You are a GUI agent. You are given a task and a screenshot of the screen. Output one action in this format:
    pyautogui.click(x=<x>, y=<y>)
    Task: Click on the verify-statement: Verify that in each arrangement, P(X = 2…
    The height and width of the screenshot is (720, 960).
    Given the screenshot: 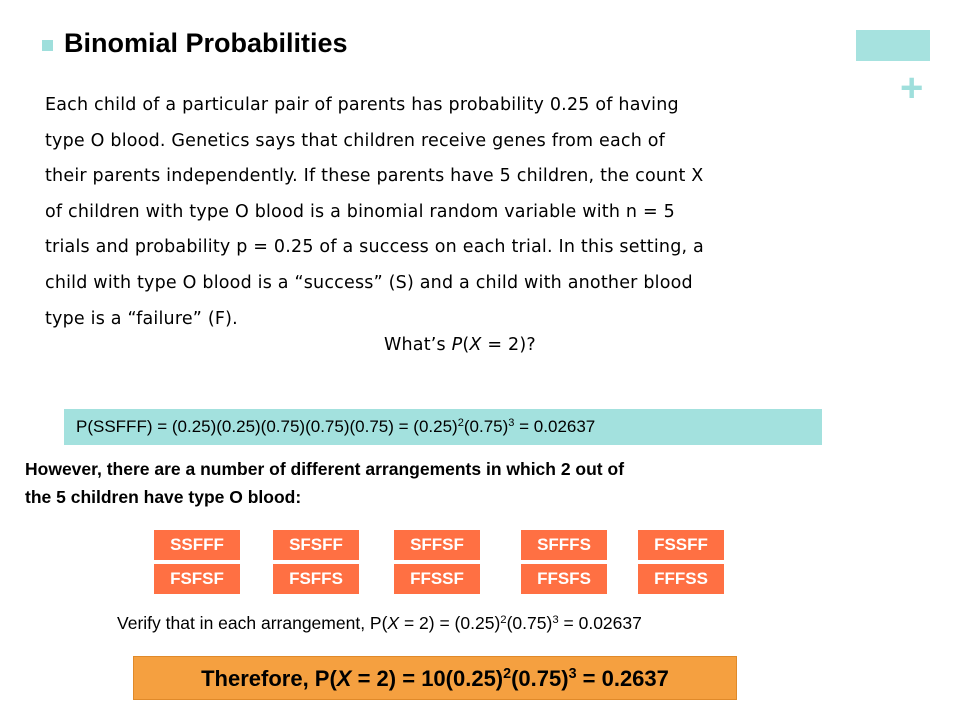 What is the action you would take?
    pyautogui.click(x=379, y=623)
    